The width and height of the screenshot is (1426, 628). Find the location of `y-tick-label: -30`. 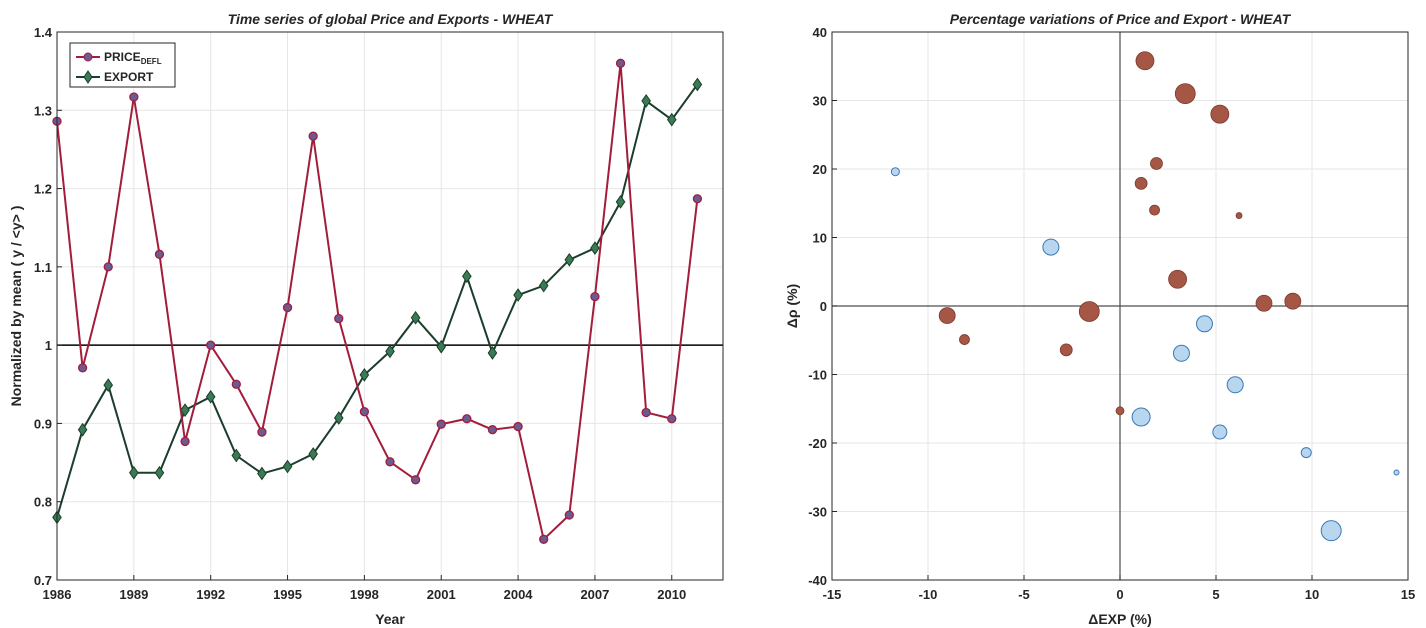

y-tick-label: -30 is located at coordinates (817, 512).